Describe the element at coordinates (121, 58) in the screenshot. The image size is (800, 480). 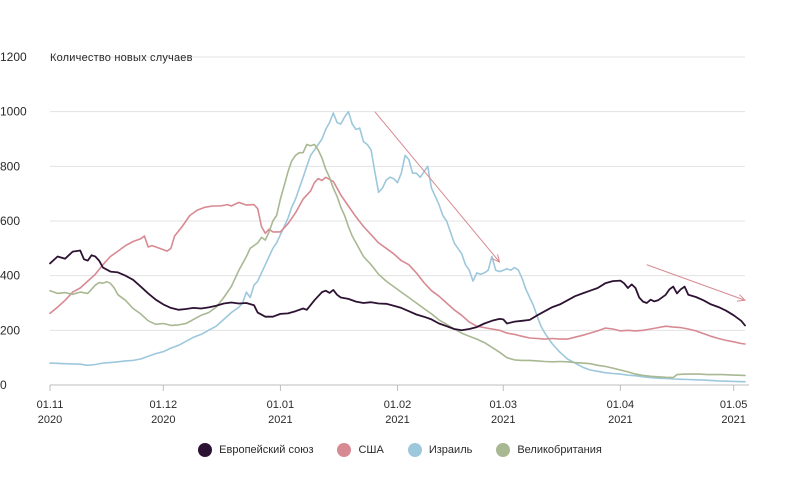
I see `y-axis-label: Количество новых случаев` at that location.